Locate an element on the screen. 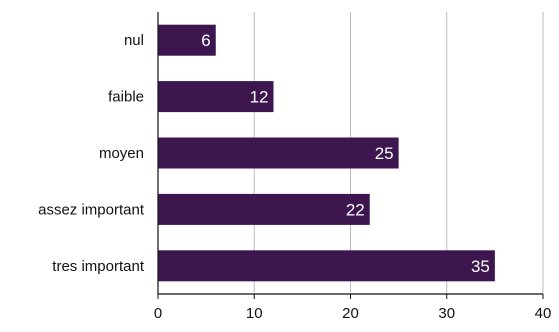 The width and height of the screenshot is (559, 332). bar-value-label: 25 is located at coordinates (384, 153).